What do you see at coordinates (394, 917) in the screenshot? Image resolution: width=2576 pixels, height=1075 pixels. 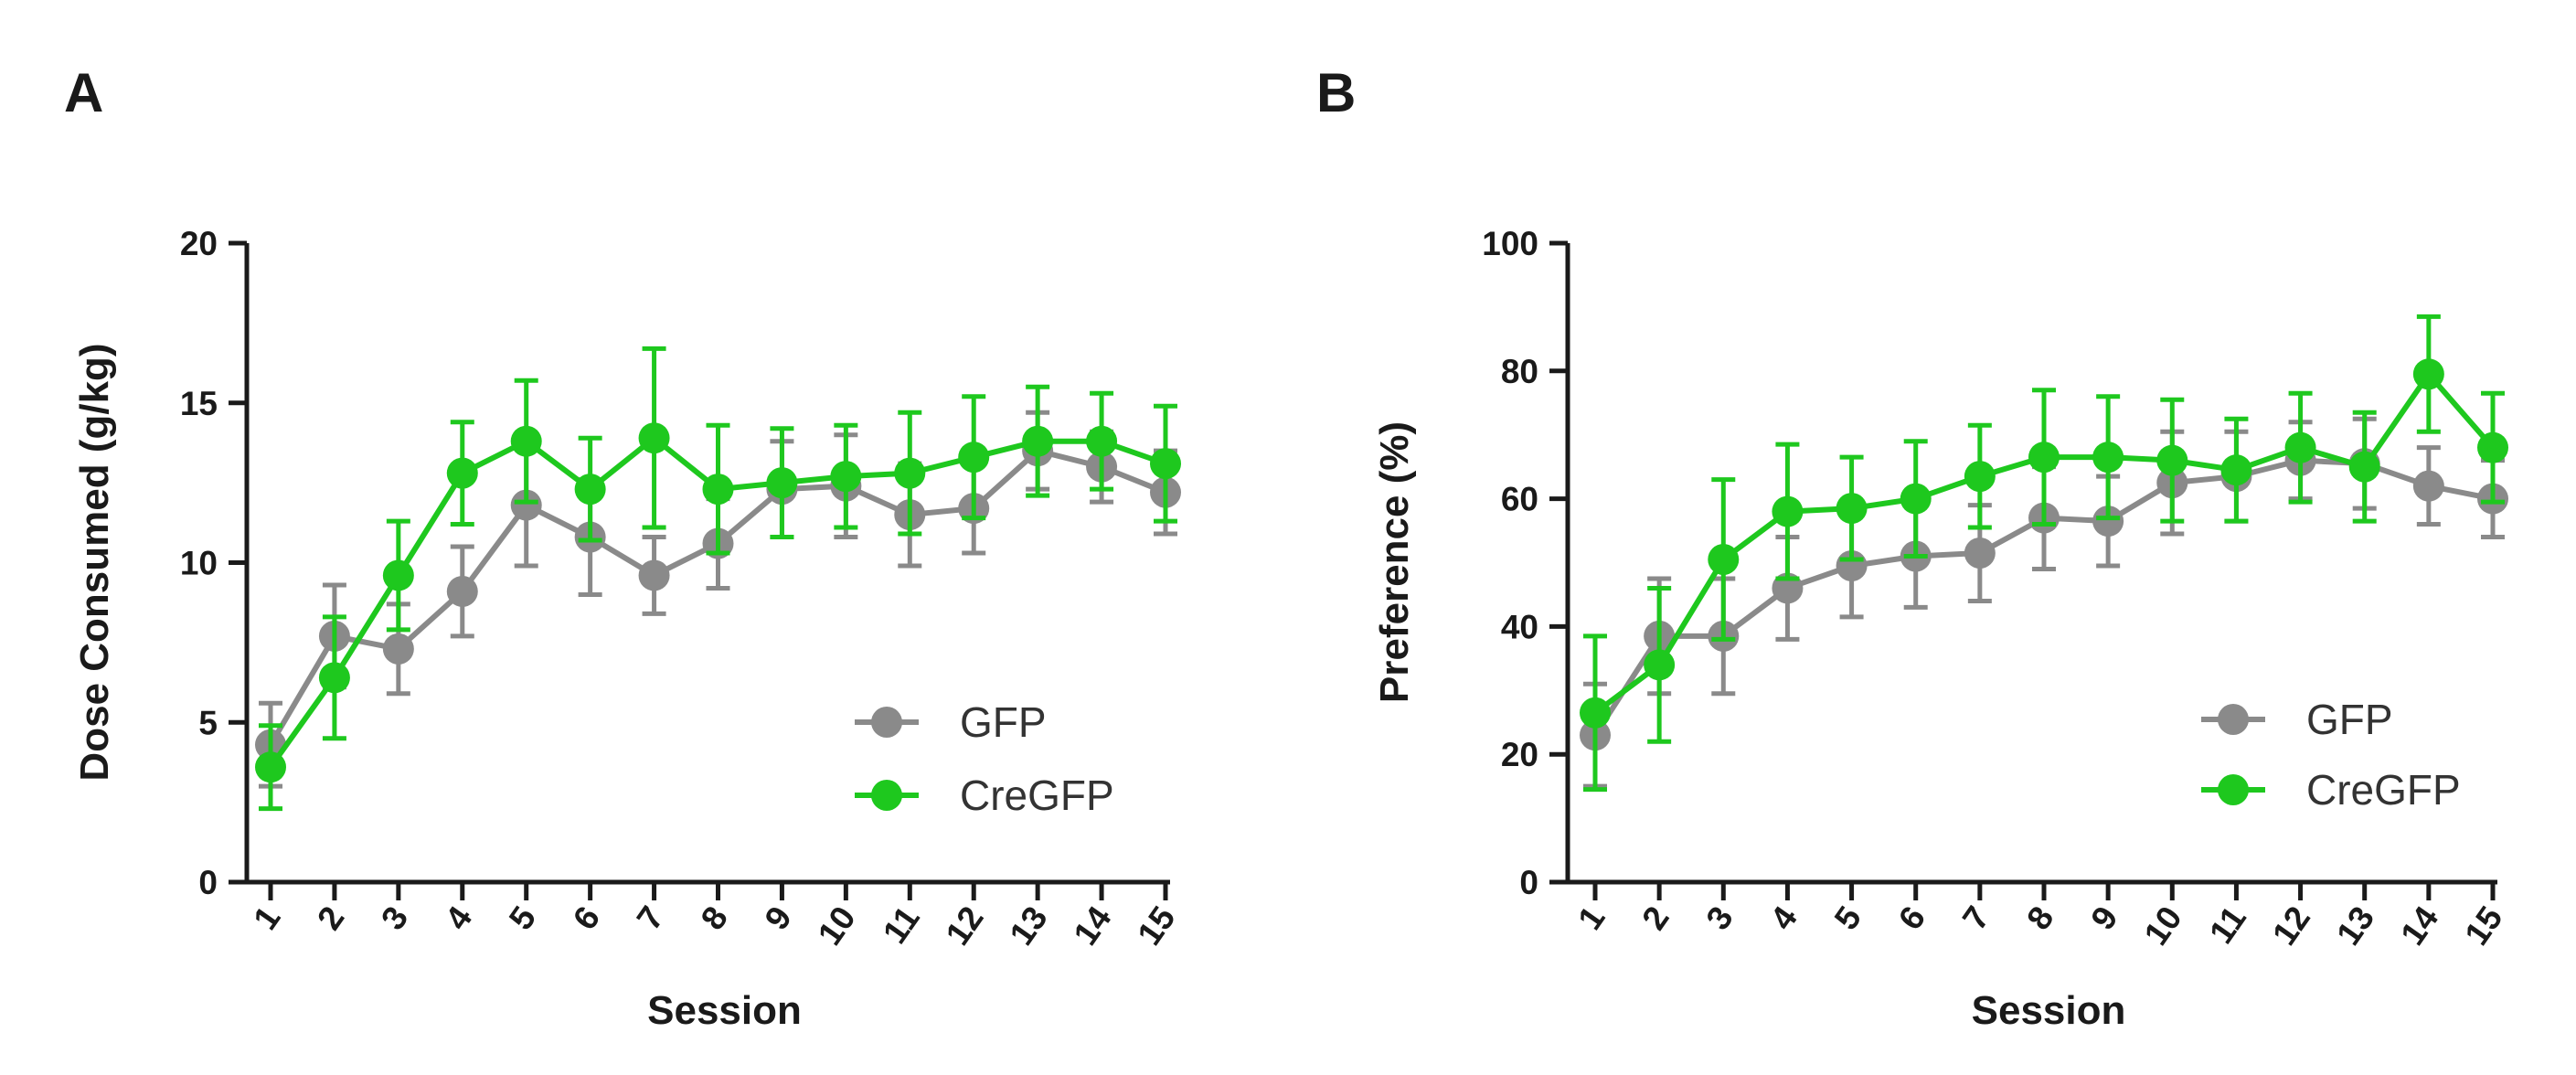 I see `panel-a-x-tick-label: 3` at bounding box center [394, 917].